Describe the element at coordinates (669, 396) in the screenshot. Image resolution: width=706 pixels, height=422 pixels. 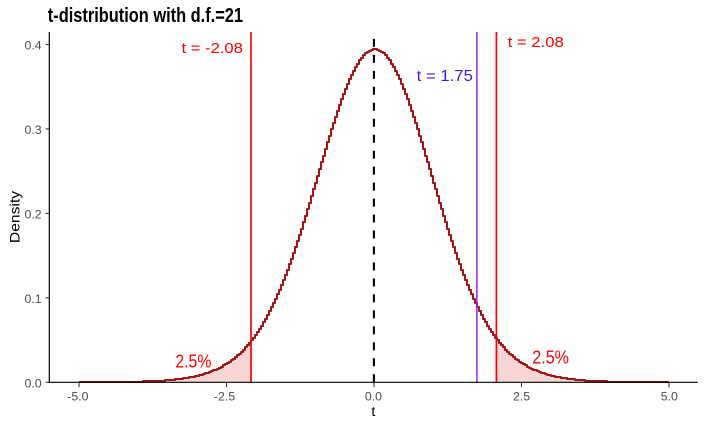
I see `svg-text: 5.0` at that location.